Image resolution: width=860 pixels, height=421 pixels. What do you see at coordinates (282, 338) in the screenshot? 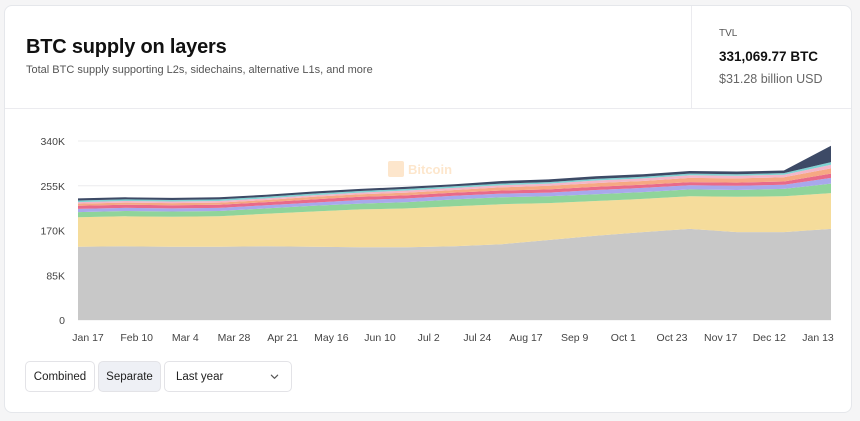
I see `x-tick-label: Apr 21` at bounding box center [282, 338].